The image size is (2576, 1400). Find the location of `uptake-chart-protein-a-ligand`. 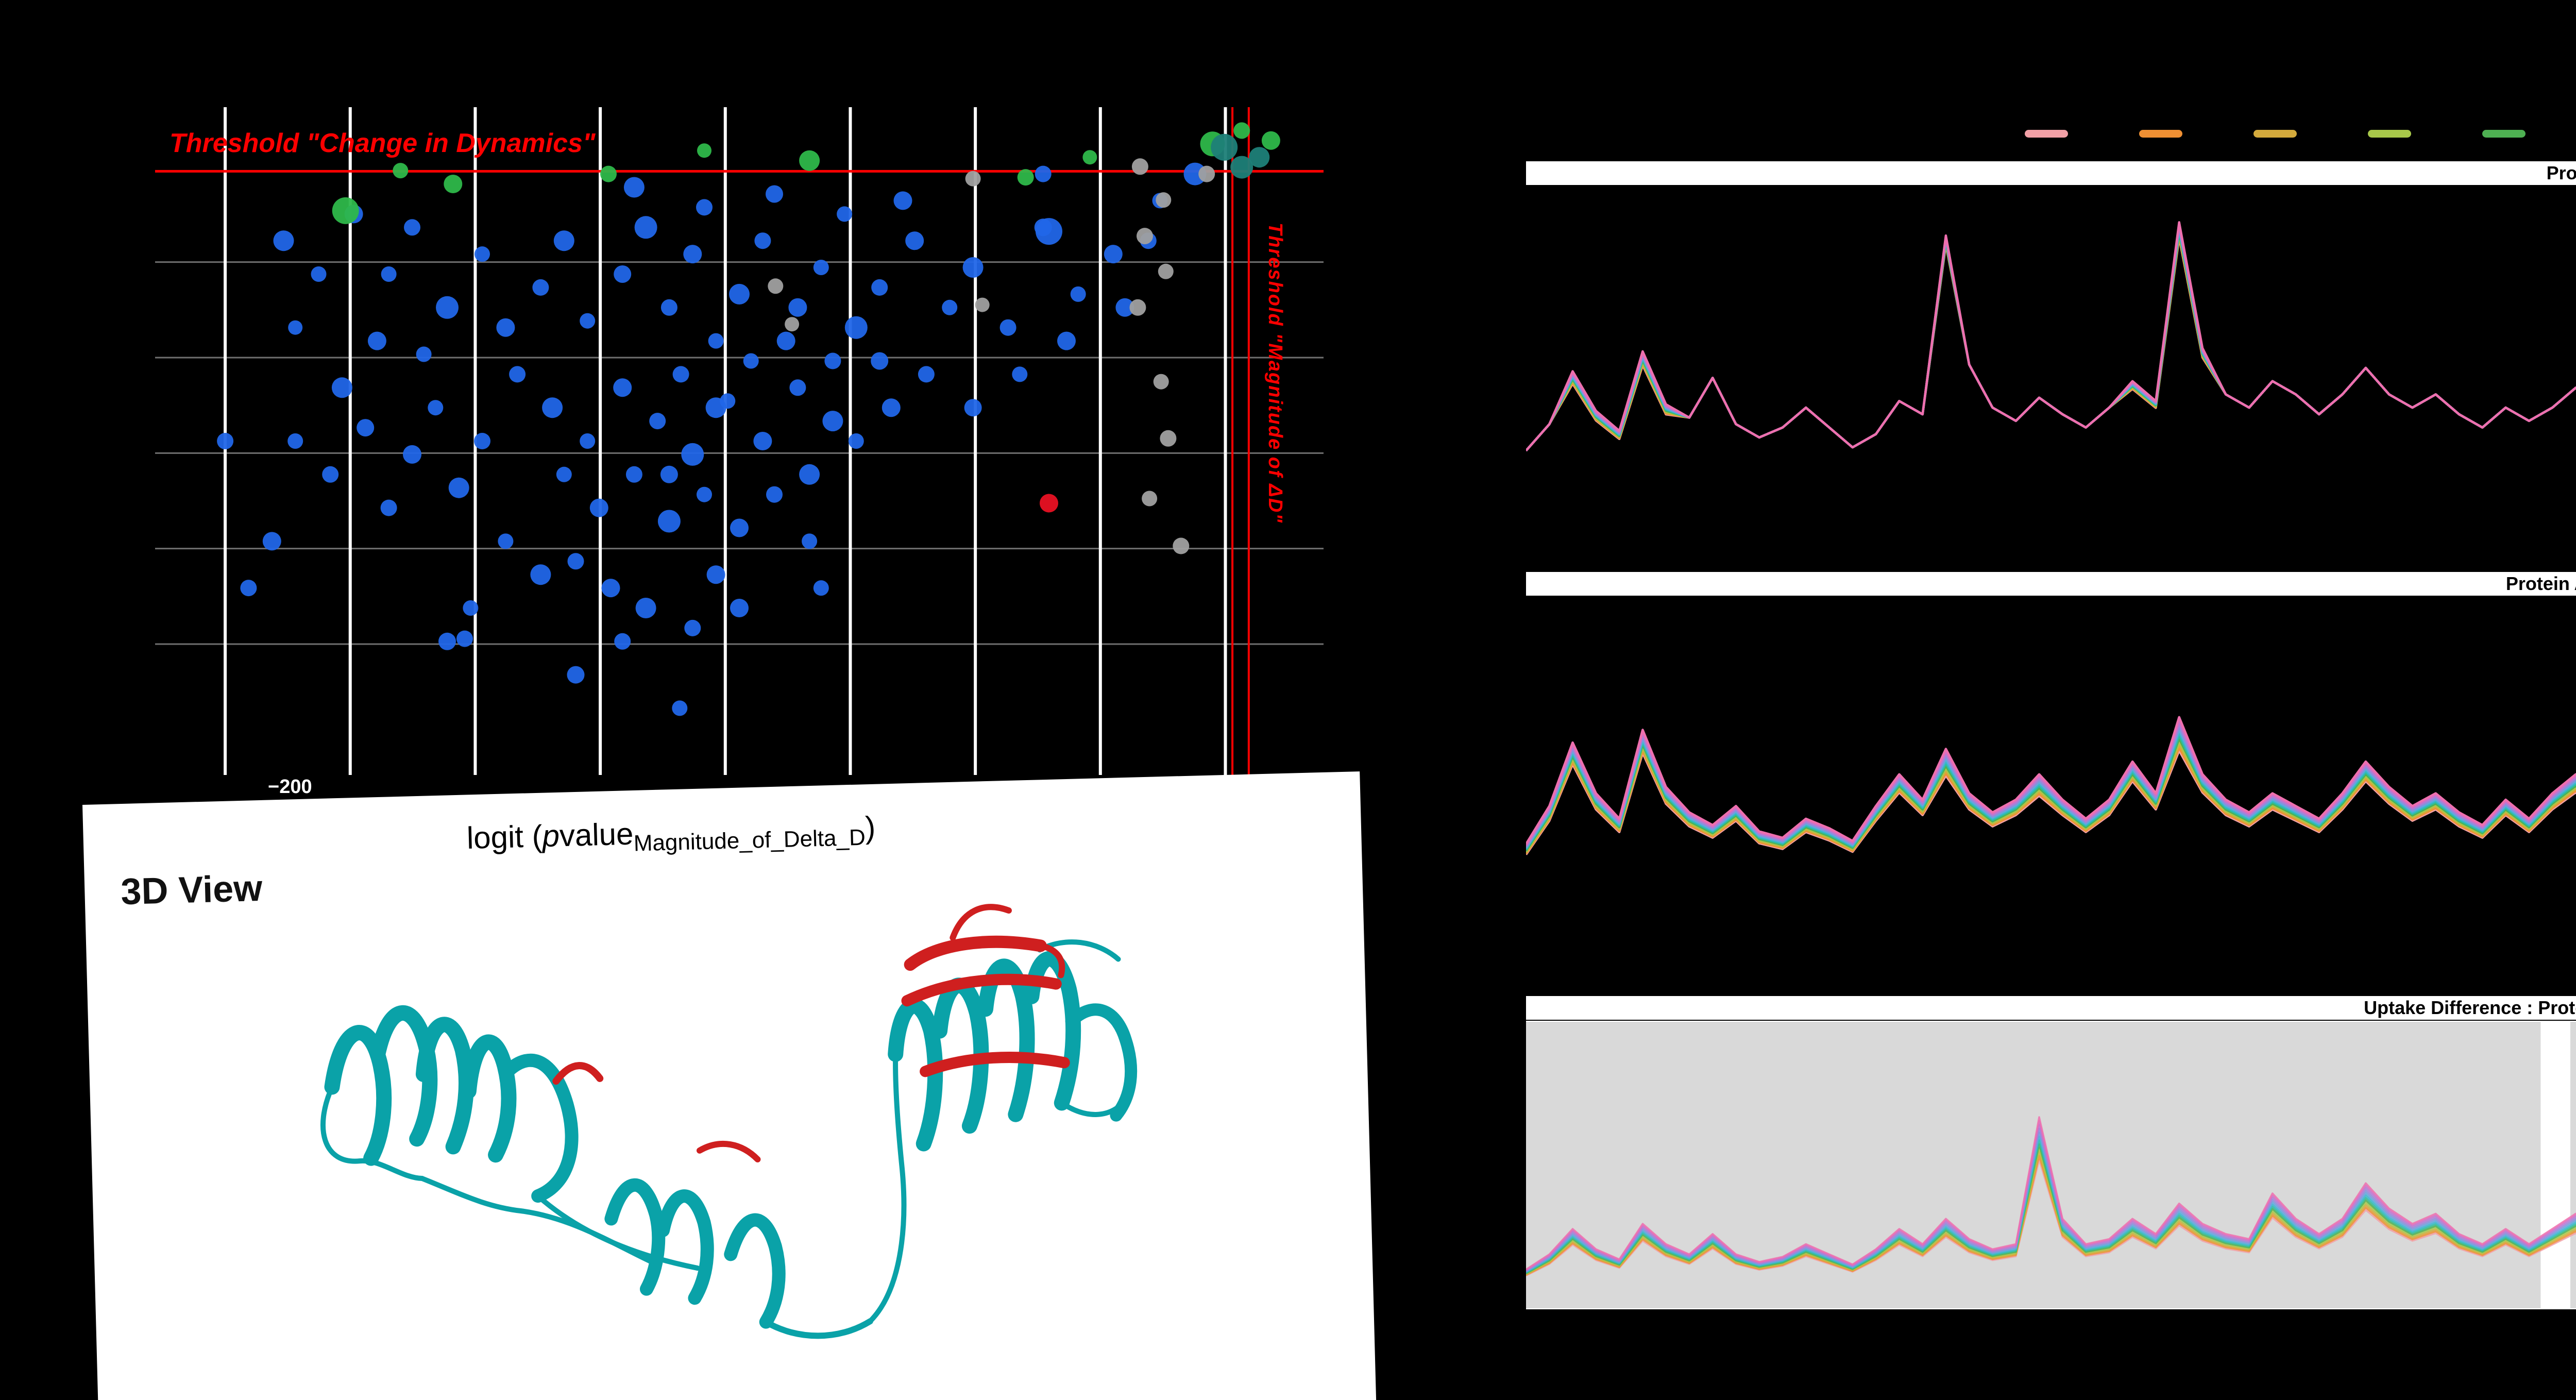

uptake-chart-protein-a-ligand is located at coordinates (2051, 777).